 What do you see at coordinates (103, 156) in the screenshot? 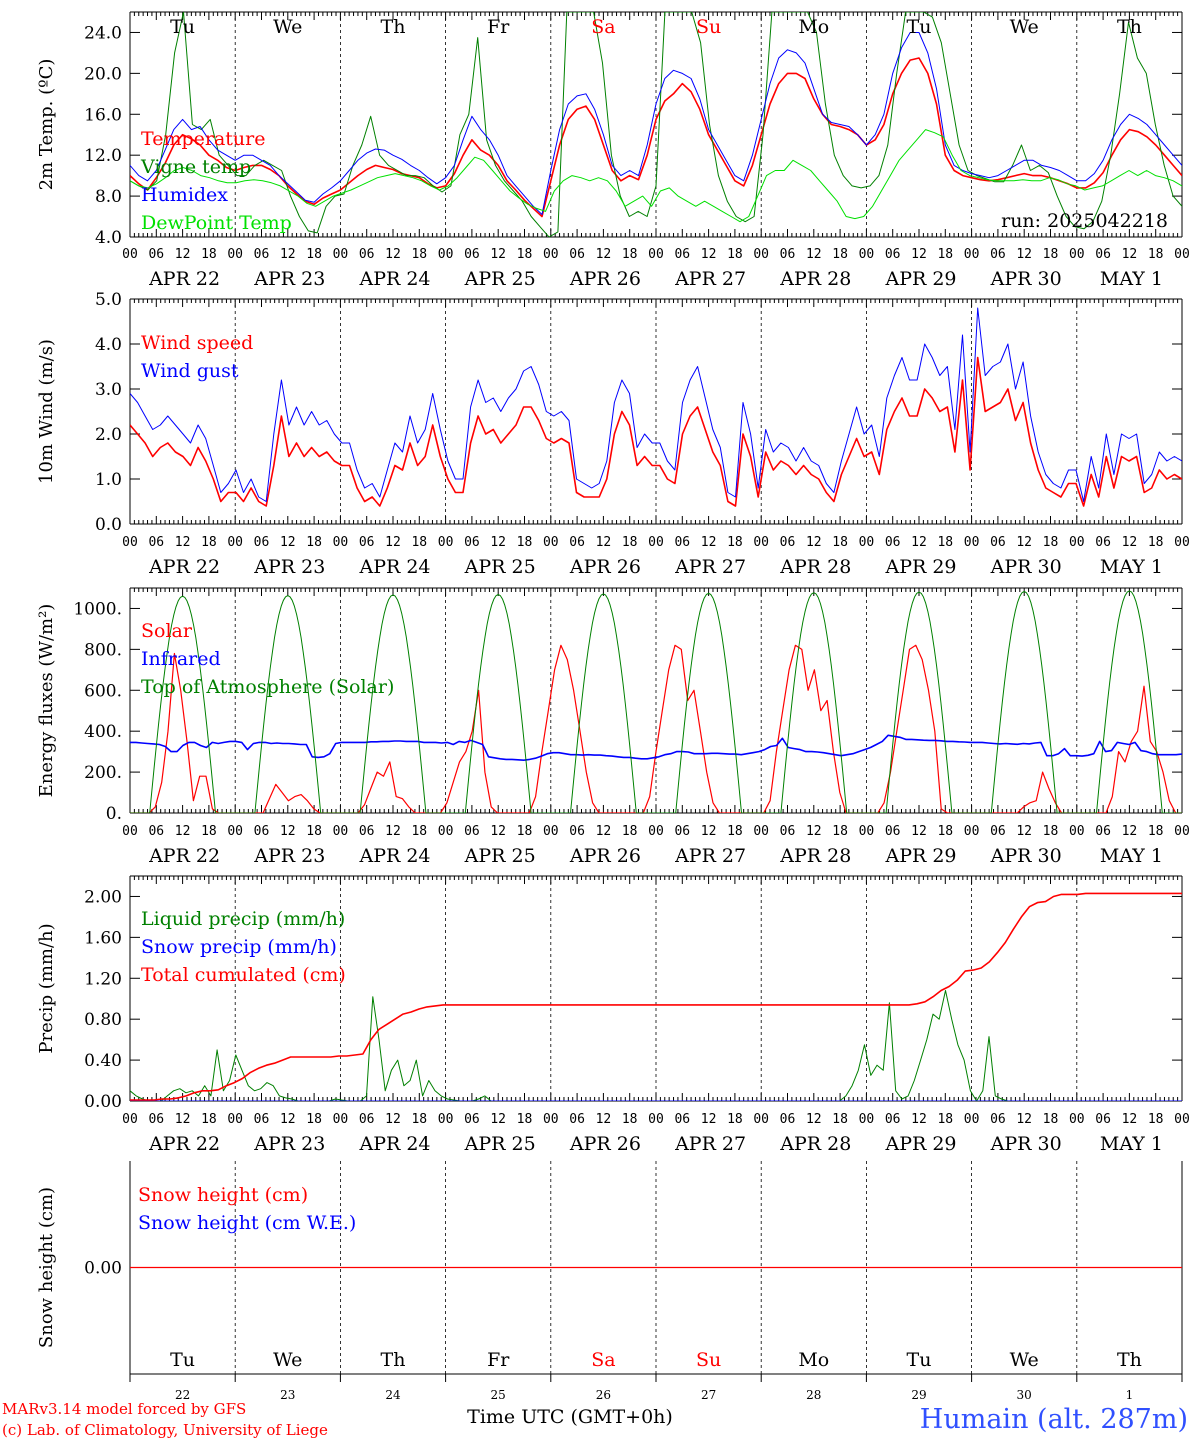
I see `y-tick-label: 12.0` at bounding box center [103, 156].